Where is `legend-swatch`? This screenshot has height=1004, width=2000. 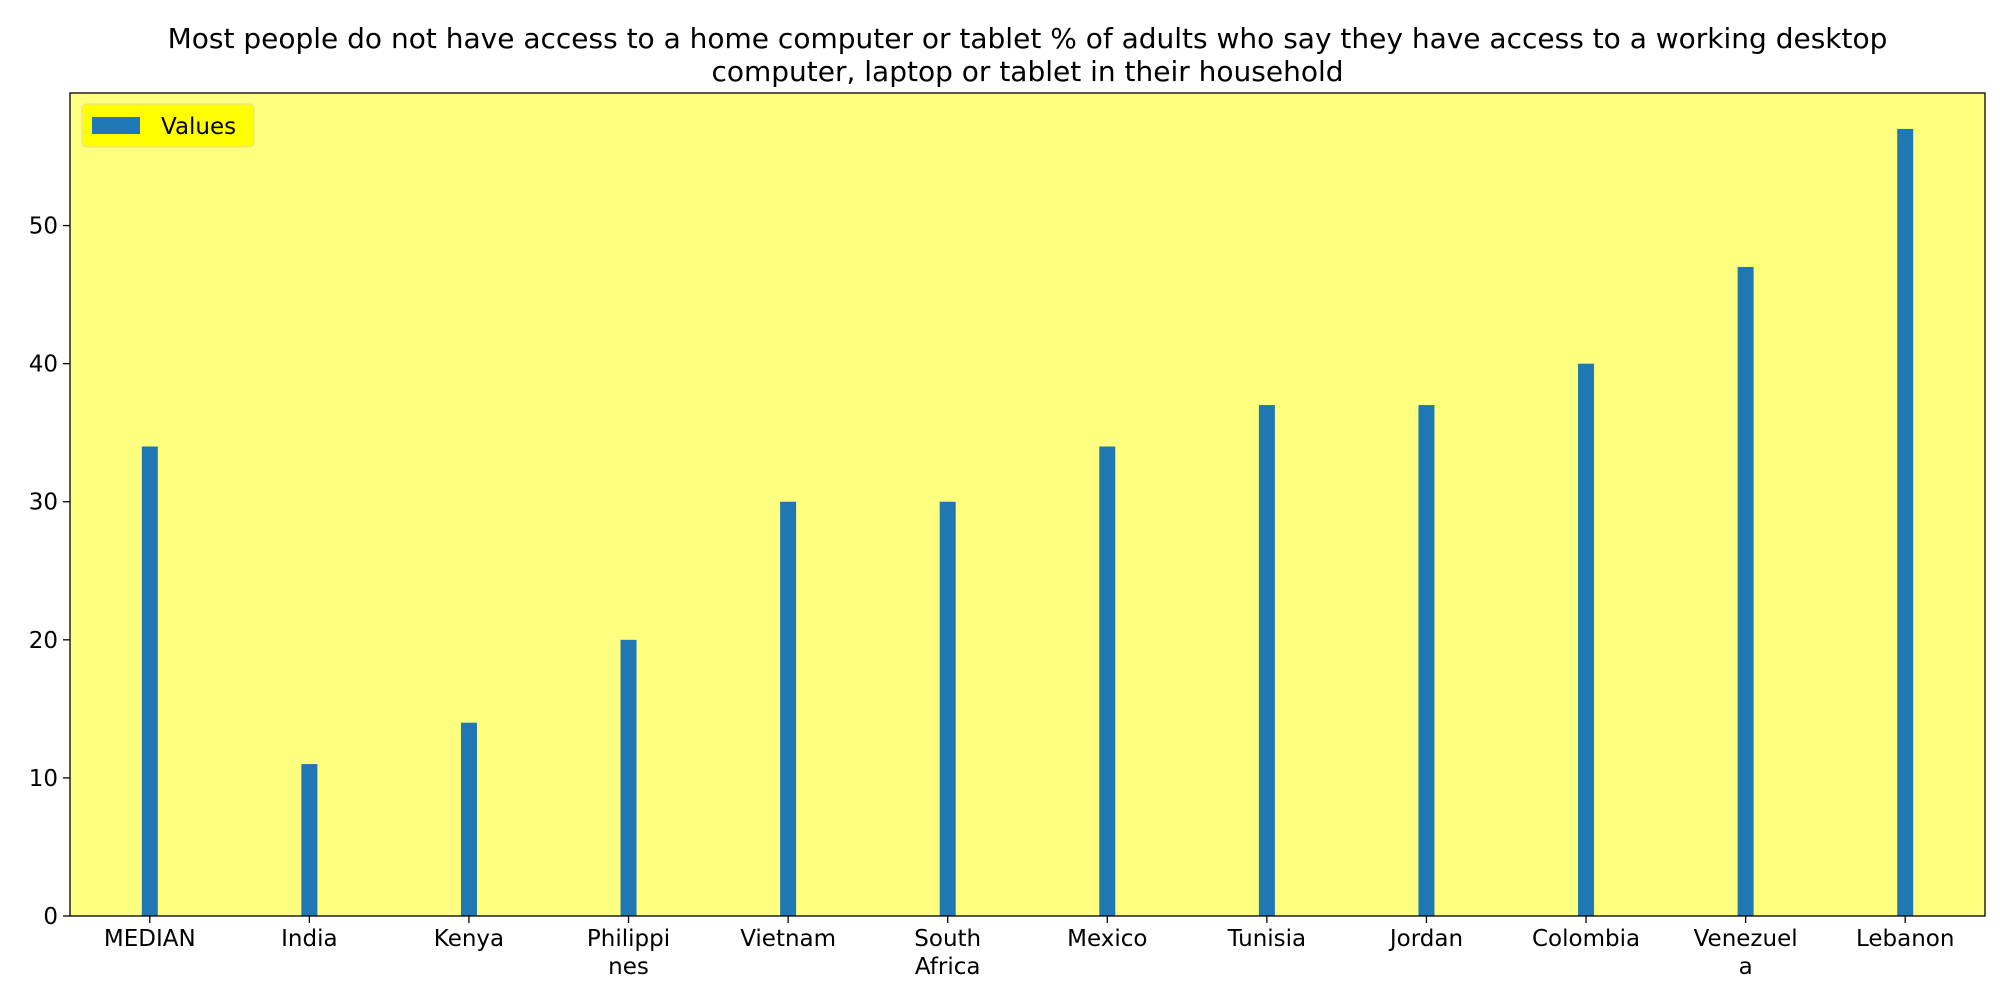 legend-swatch is located at coordinates (116, 125).